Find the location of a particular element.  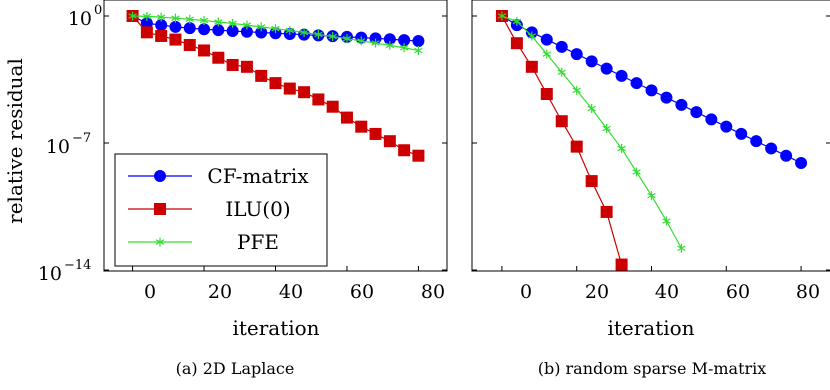

svg-text: −7 is located at coordinates (81, 138).